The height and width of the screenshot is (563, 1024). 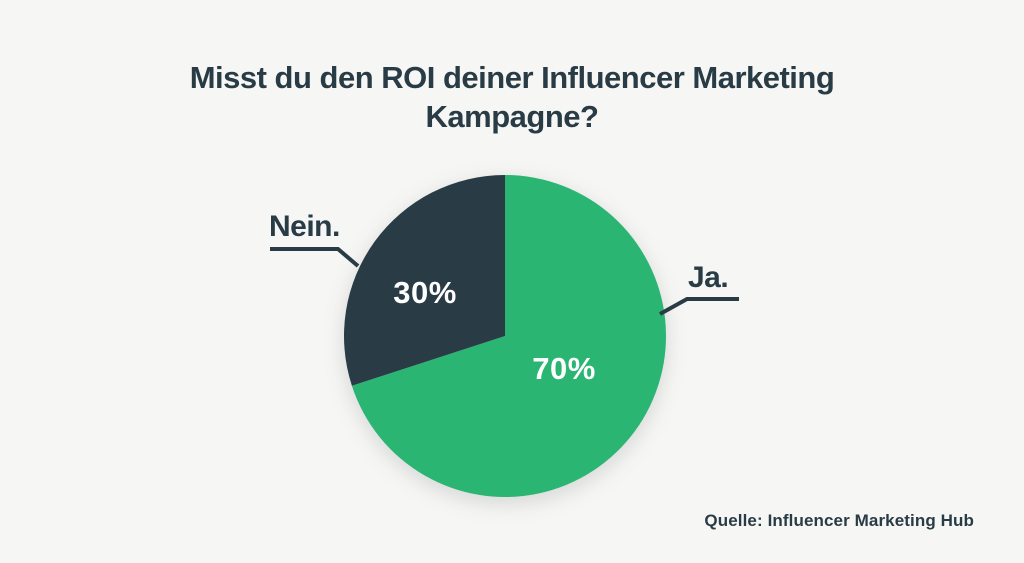 What do you see at coordinates (315, 257) in the screenshot?
I see `nein-callout-line` at bounding box center [315, 257].